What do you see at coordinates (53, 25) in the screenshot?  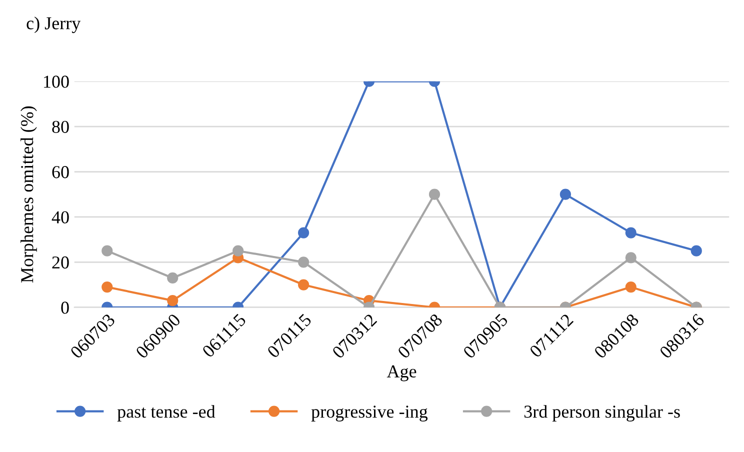 I see `chart-title: c) Jerry` at bounding box center [53, 25].